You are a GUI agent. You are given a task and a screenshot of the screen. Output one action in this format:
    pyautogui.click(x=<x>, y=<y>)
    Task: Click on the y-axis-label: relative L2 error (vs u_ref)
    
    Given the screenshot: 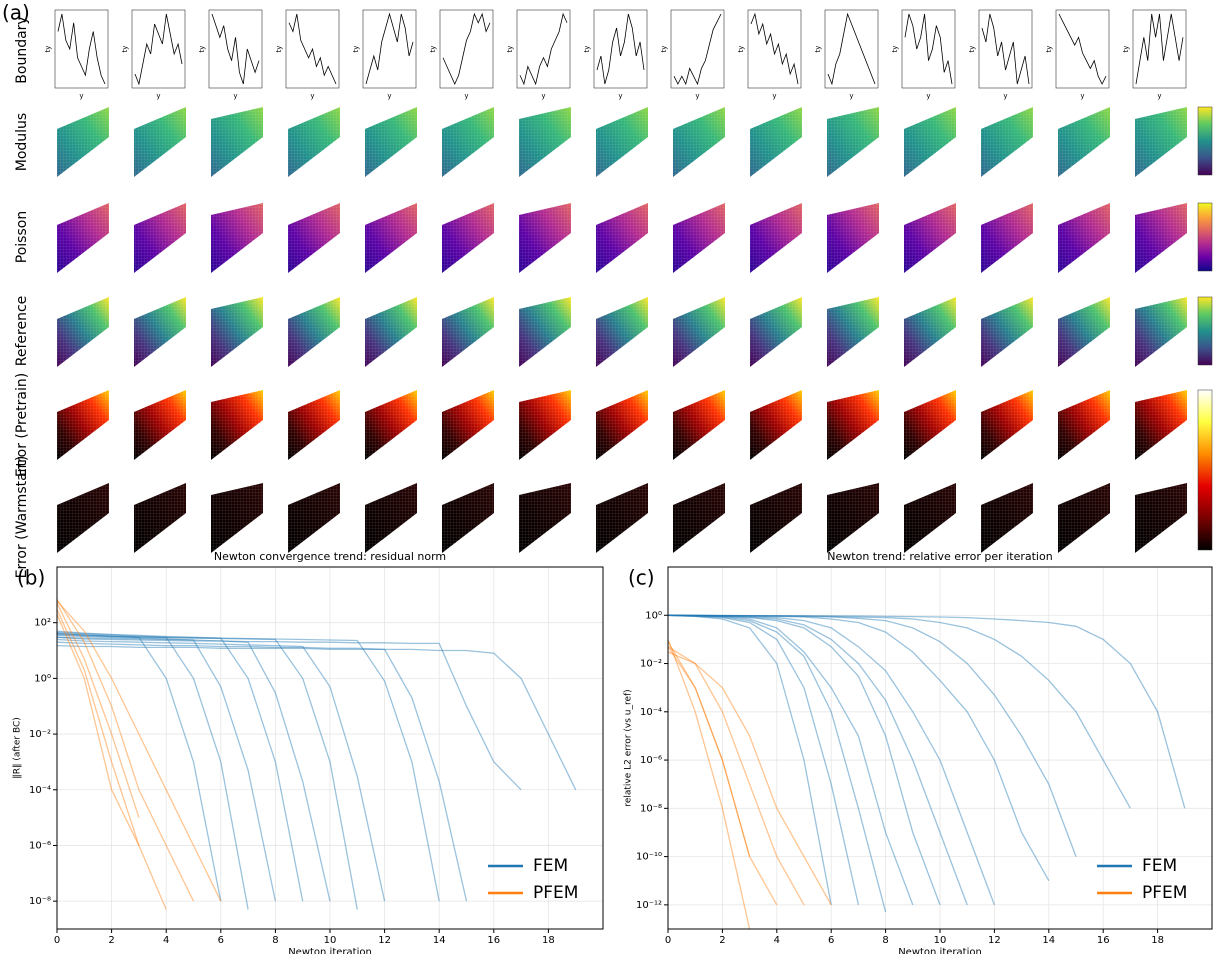 What is the action you would take?
    pyautogui.click(x=629, y=747)
    